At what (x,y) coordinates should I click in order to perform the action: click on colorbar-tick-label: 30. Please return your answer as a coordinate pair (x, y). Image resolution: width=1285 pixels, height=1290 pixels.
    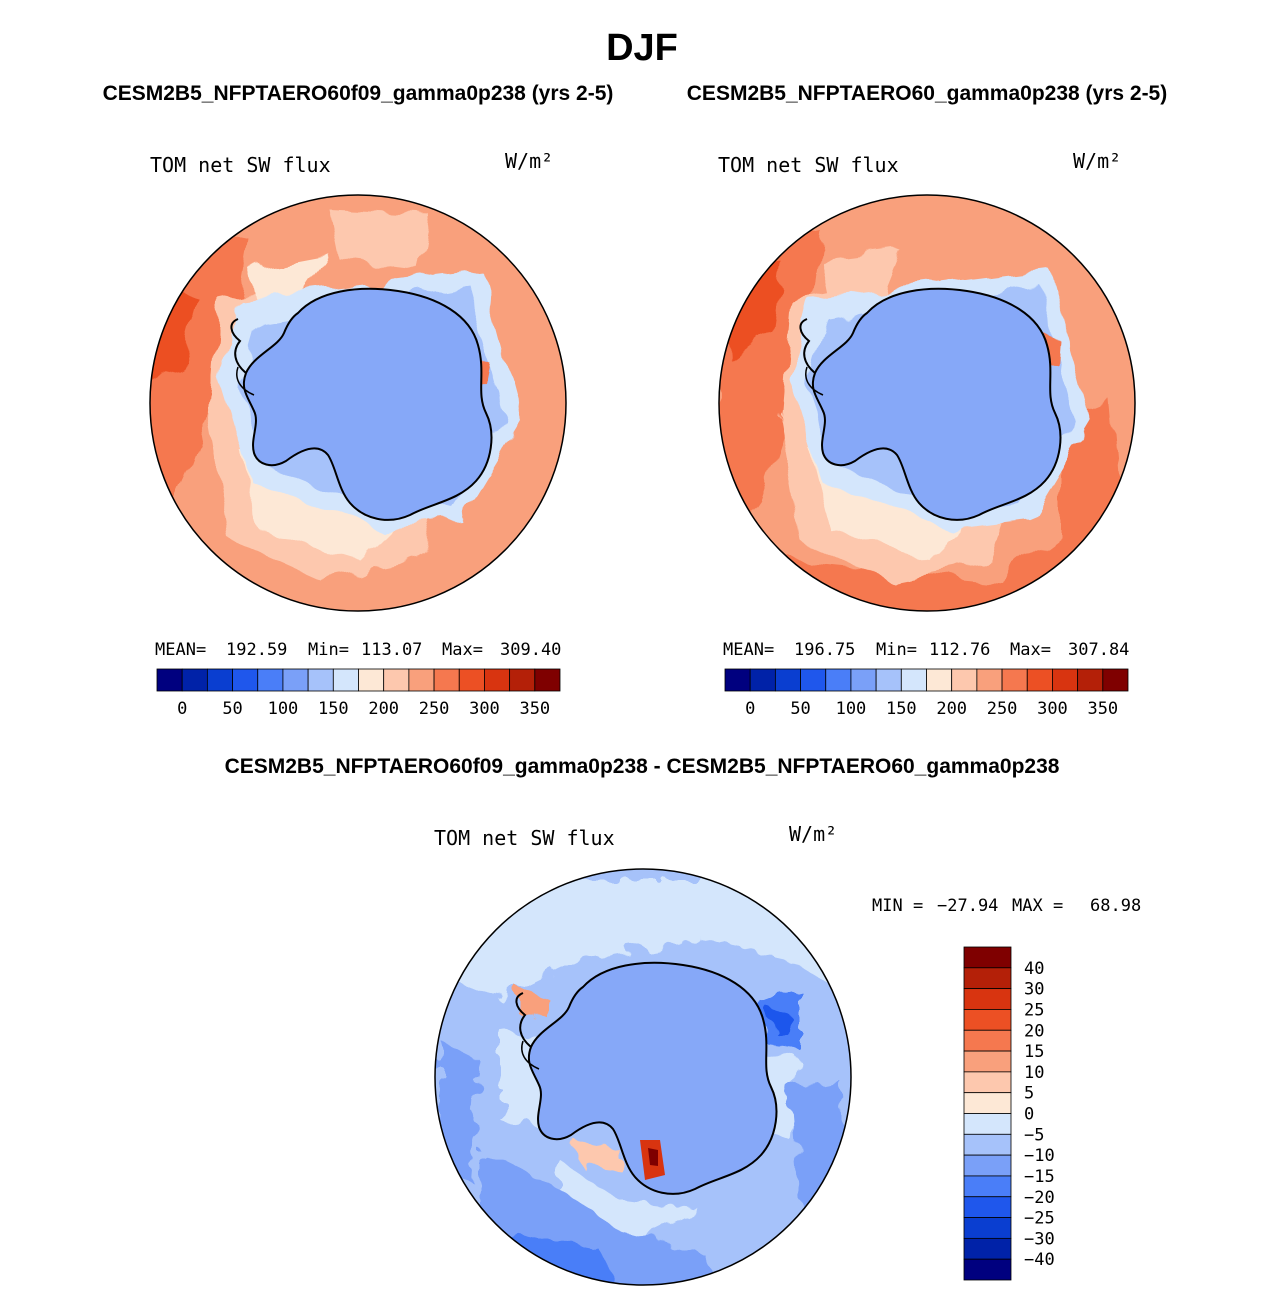
    Looking at the image, I should click on (1034, 990).